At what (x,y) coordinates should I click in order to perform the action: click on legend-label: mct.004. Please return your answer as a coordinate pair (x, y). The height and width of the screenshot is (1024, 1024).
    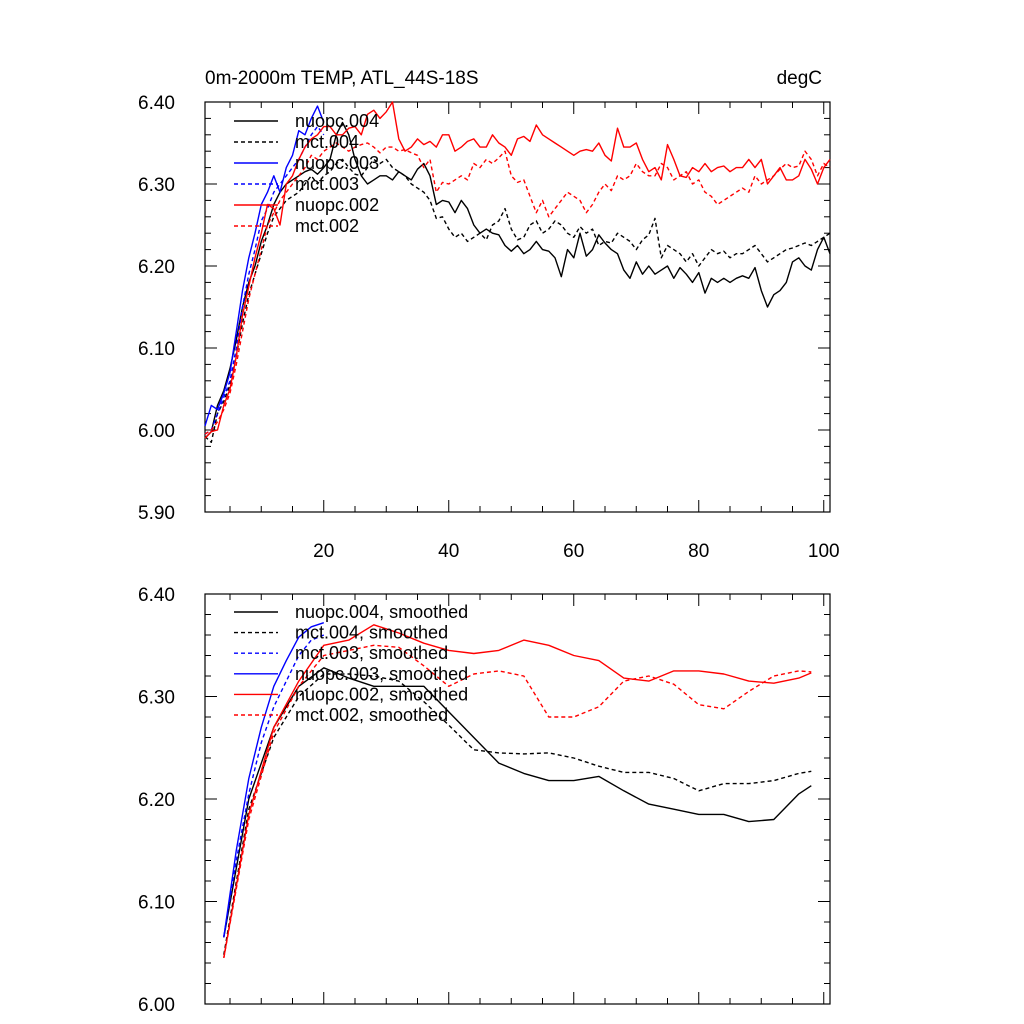
    Looking at the image, I should click on (327, 142).